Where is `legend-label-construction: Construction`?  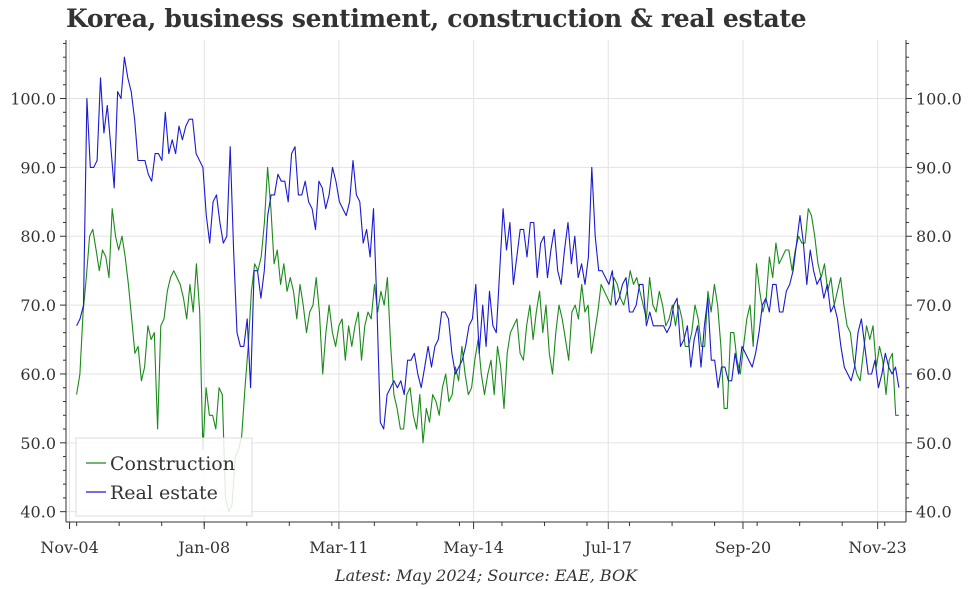 legend-label-construction: Construction is located at coordinates (172, 464).